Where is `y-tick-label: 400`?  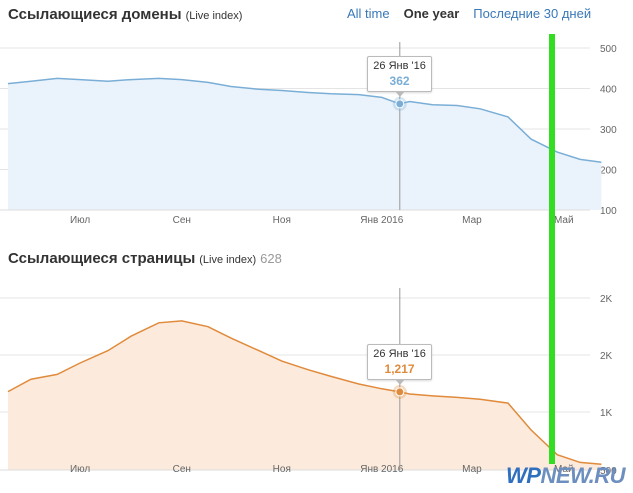 y-tick-label: 400 is located at coordinates (608, 90).